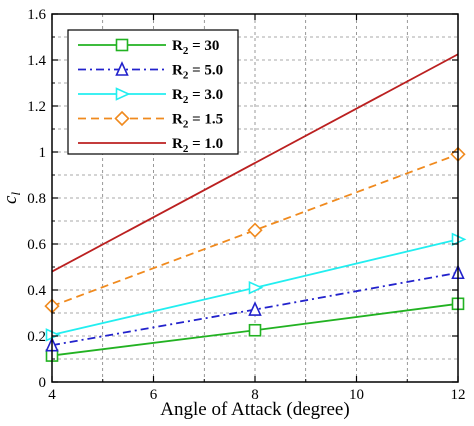 The width and height of the screenshot is (474, 426). I want to click on y-tick-label: 1.4, so click(36, 61).